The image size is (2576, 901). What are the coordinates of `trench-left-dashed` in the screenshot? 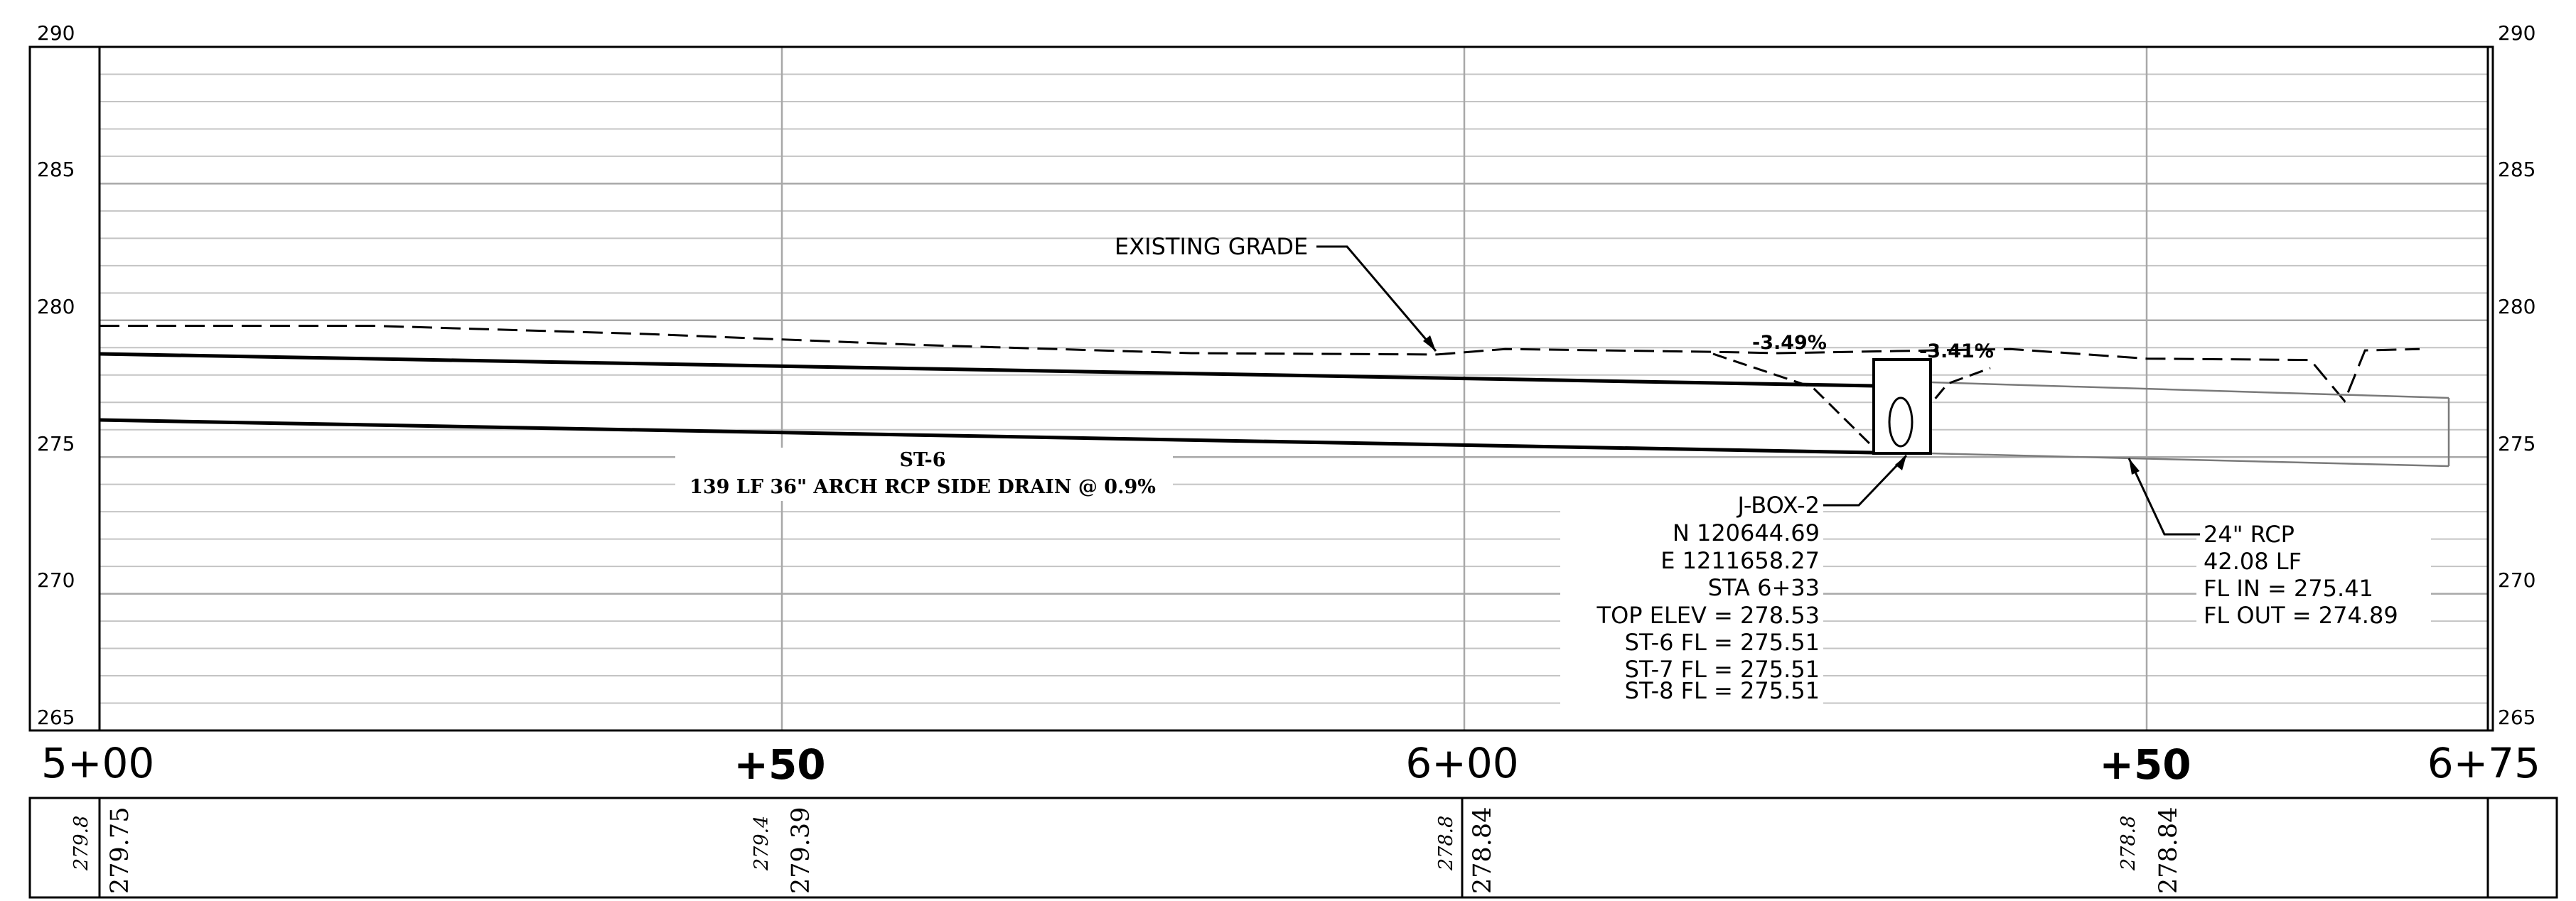 It's located at (1793, 400).